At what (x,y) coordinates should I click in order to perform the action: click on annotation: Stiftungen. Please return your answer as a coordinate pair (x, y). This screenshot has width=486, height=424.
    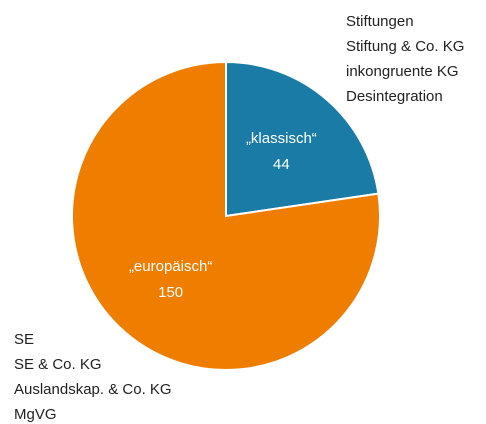
    Looking at the image, I should click on (380, 21).